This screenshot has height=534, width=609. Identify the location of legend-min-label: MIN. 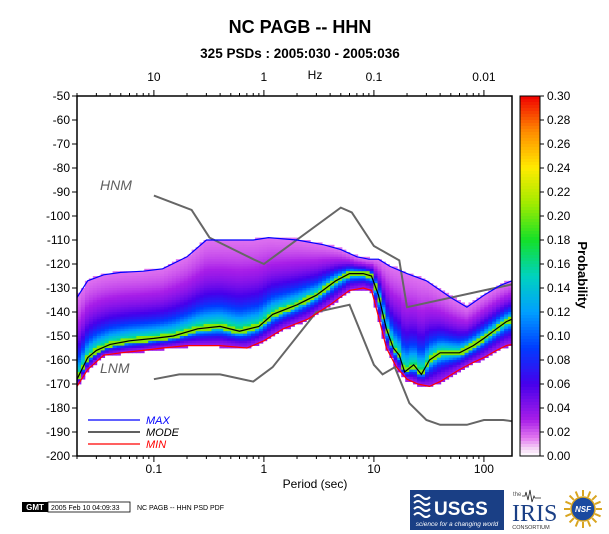
(156, 445).